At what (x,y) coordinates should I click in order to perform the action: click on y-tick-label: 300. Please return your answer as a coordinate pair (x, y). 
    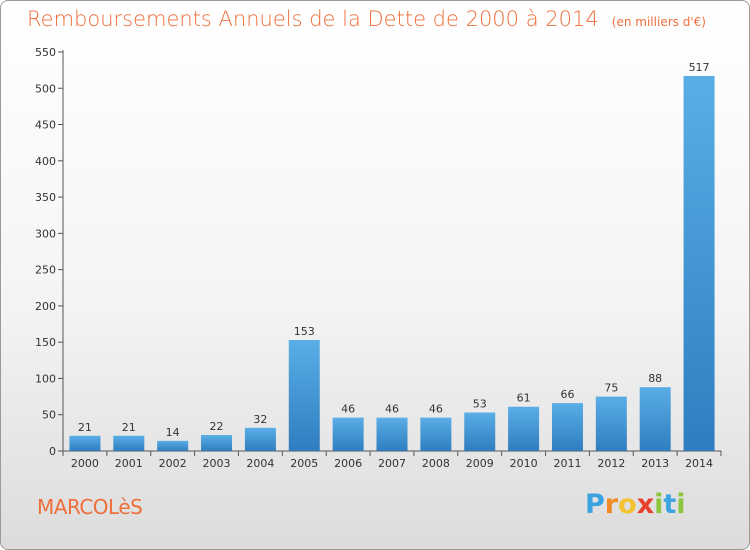
    Looking at the image, I should click on (45, 233).